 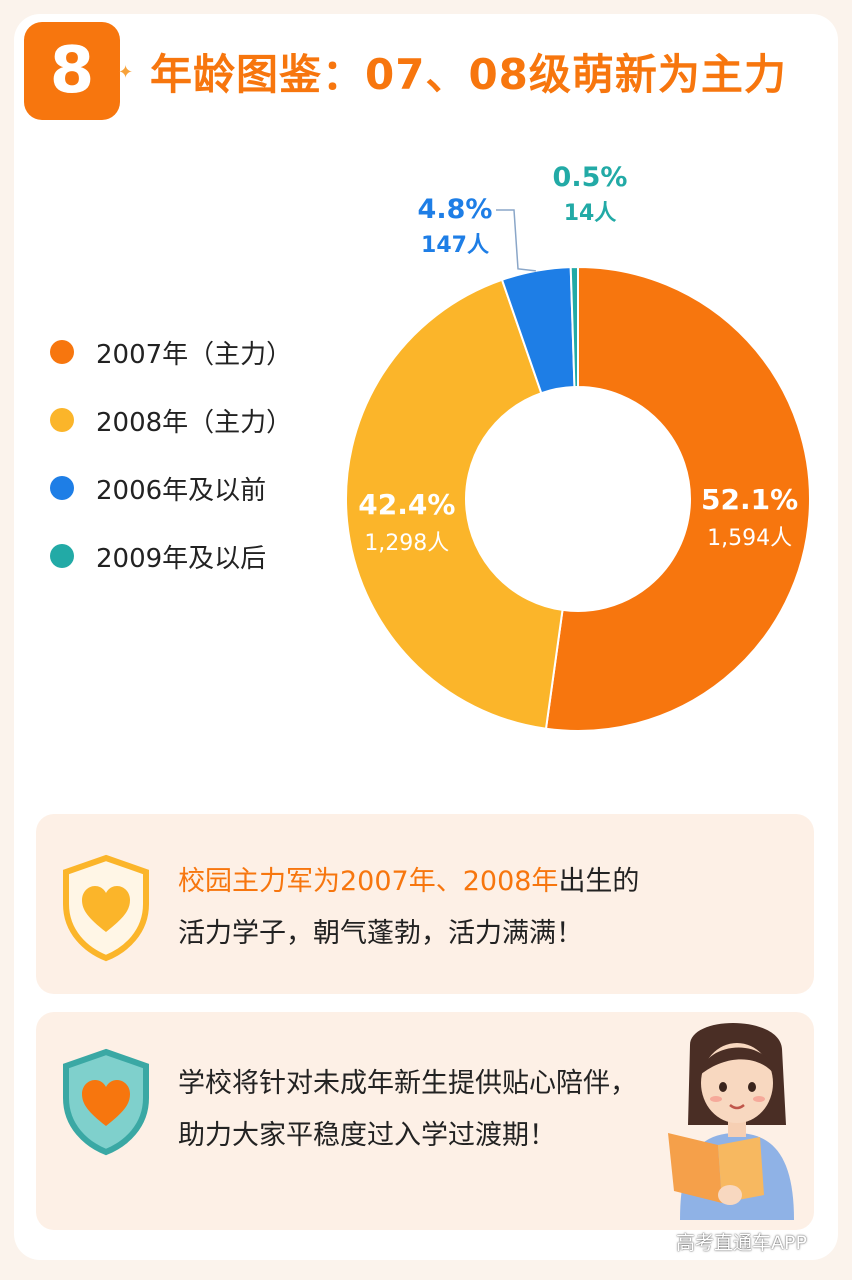 What do you see at coordinates (599, 881) in the screenshot?
I see `note-rest: 出生的` at bounding box center [599, 881].